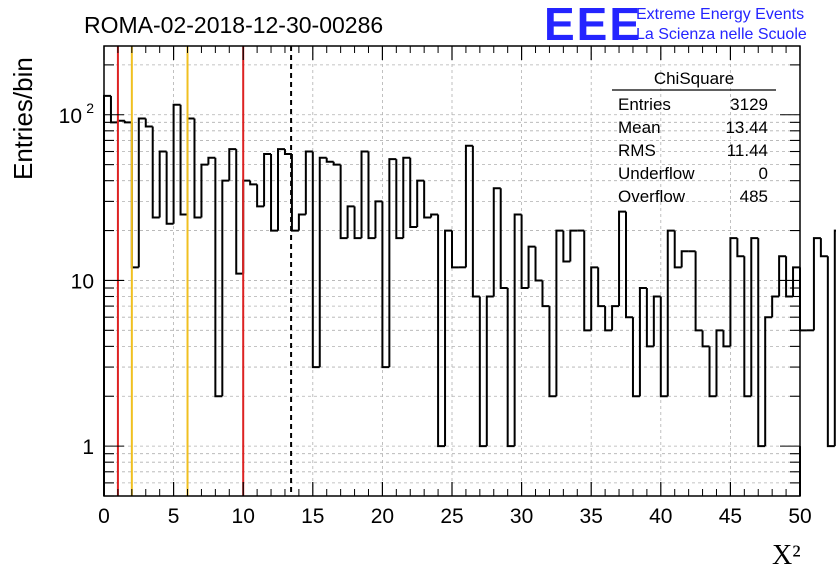 The width and height of the screenshot is (836, 572). I want to click on x-tick-label: 20, so click(382, 516).